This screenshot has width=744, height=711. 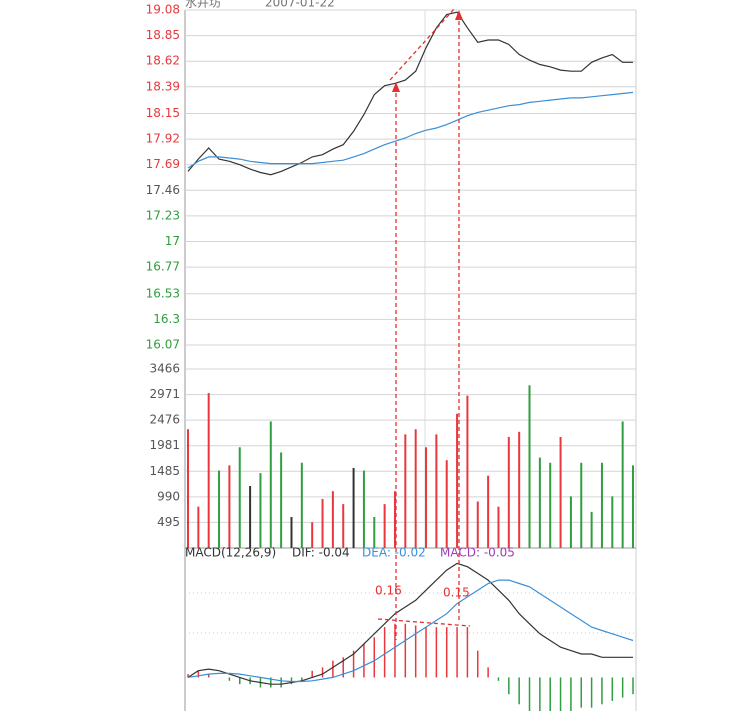 I want to click on y-tick-label: 17.46, so click(x=163, y=190).